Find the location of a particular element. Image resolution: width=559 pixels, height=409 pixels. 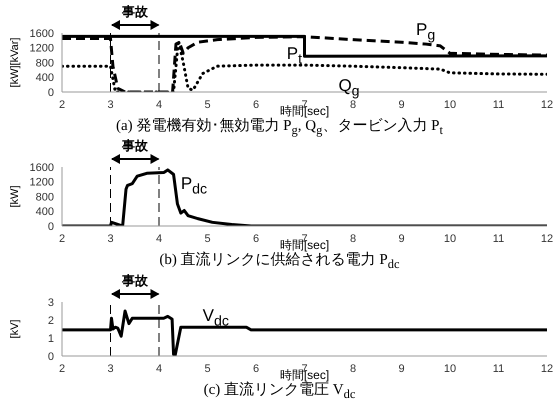

y-axis-title: [kV] is located at coordinates (14, 329).